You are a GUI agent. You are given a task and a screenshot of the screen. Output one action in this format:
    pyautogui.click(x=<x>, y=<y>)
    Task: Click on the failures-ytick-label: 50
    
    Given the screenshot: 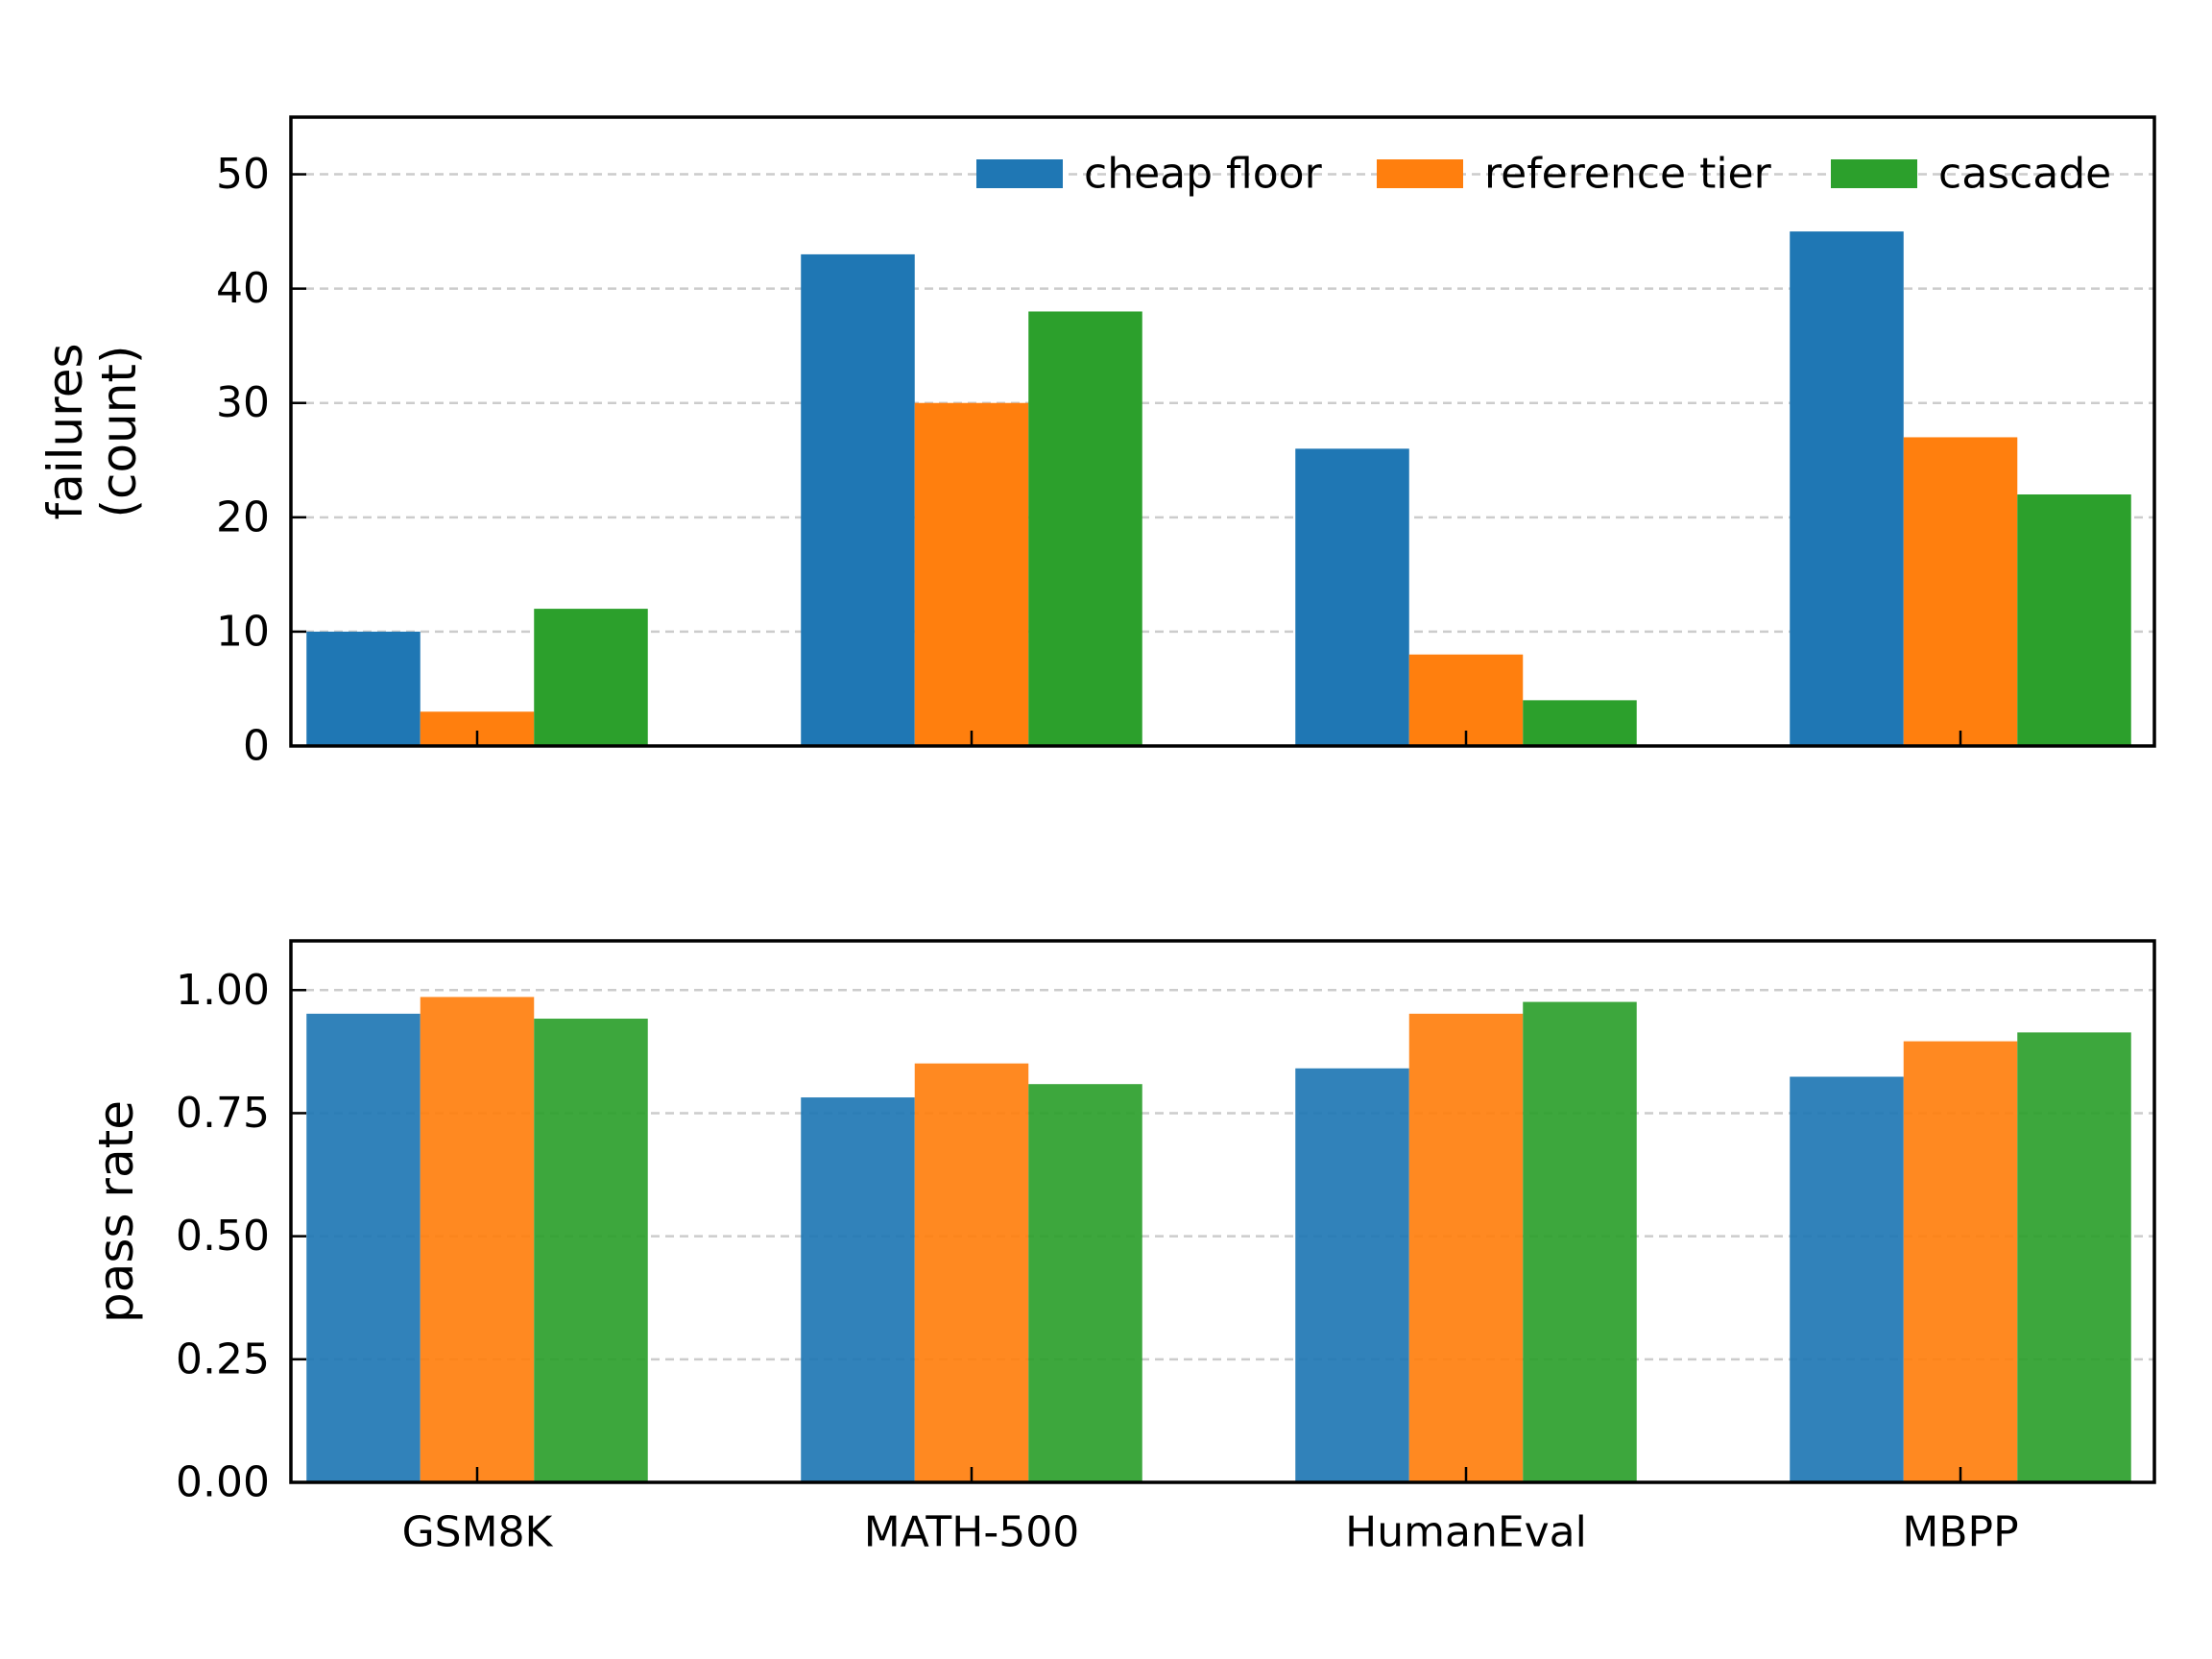 What is the action you would take?
    pyautogui.click(x=243, y=174)
    